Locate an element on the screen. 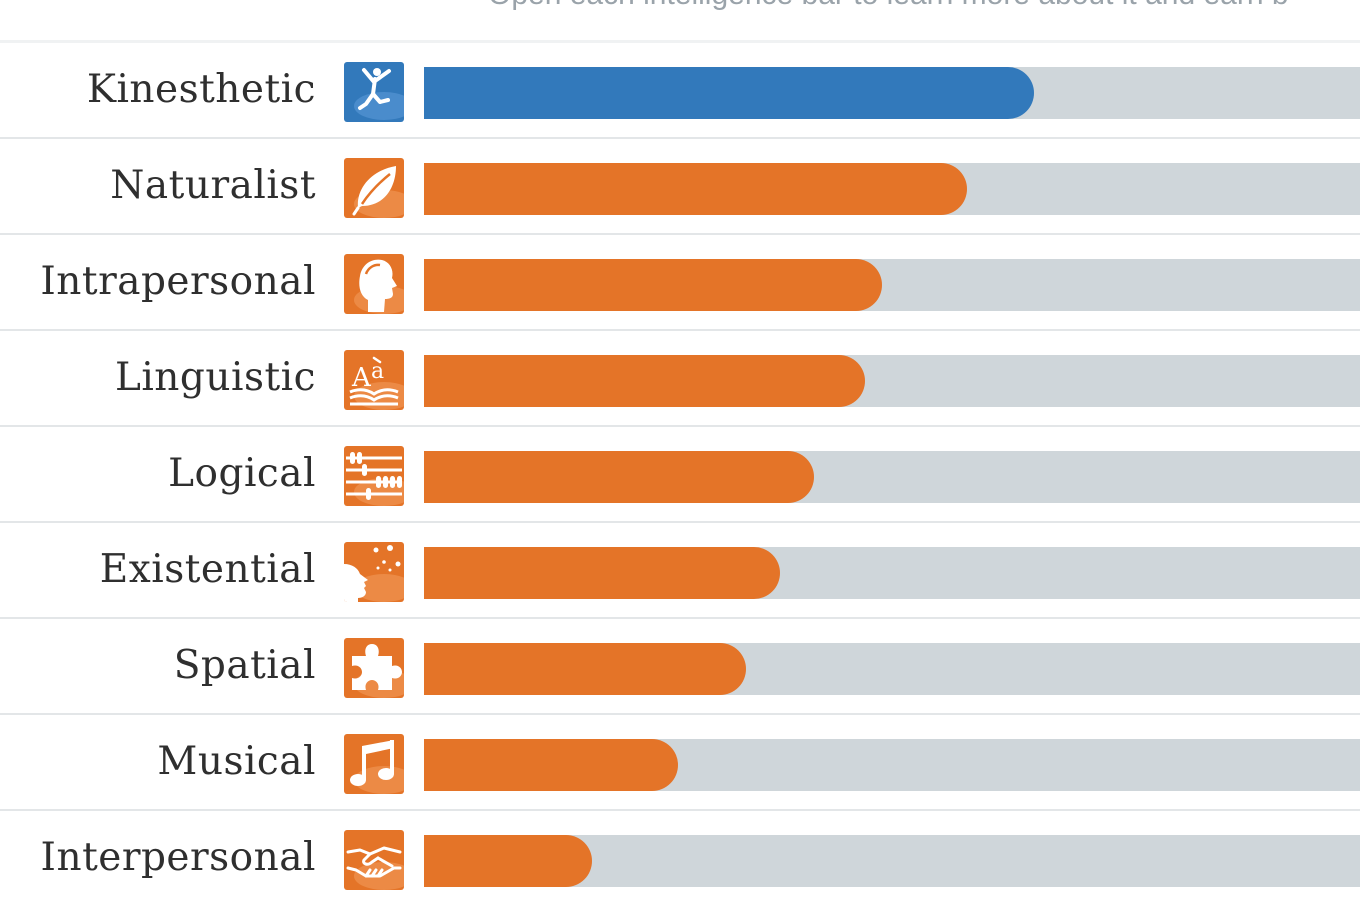  intelligence-label: Linguistic is located at coordinates (215, 377).